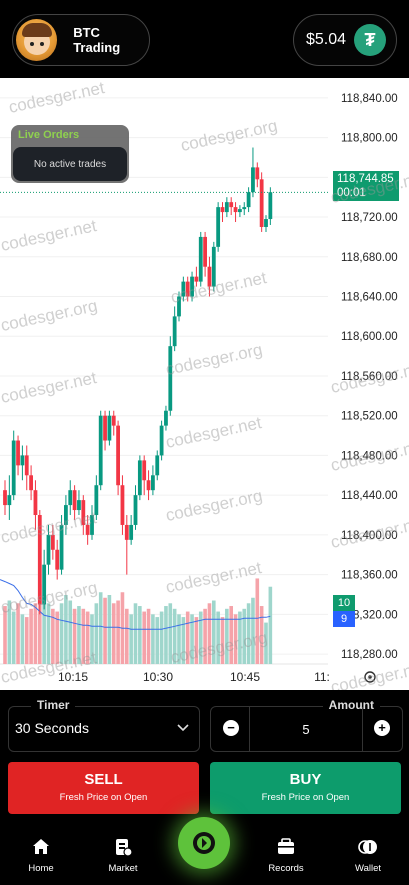 The image size is (409, 885). Describe the element at coordinates (37, 40) in the screenshot. I see `avatar` at that location.